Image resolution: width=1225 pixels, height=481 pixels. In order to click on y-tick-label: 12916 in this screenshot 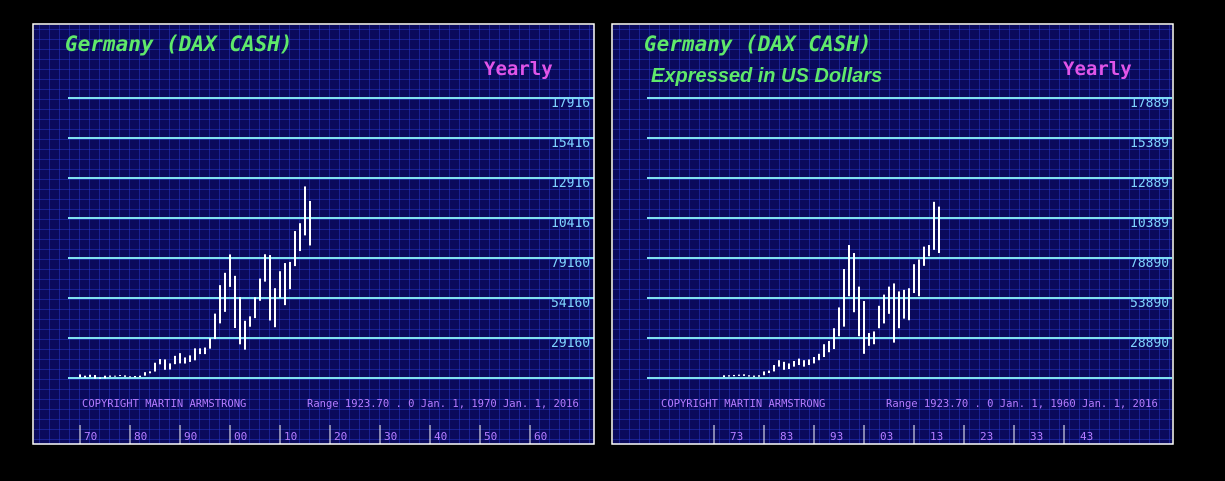, I will do `click(570, 183)`.